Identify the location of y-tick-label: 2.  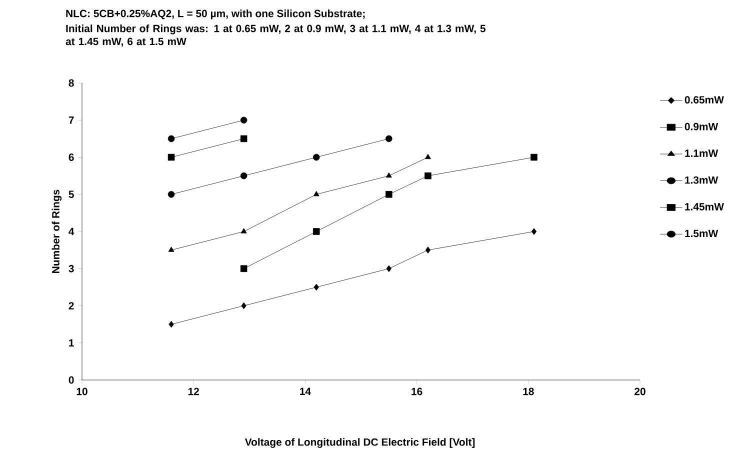
(71, 306).